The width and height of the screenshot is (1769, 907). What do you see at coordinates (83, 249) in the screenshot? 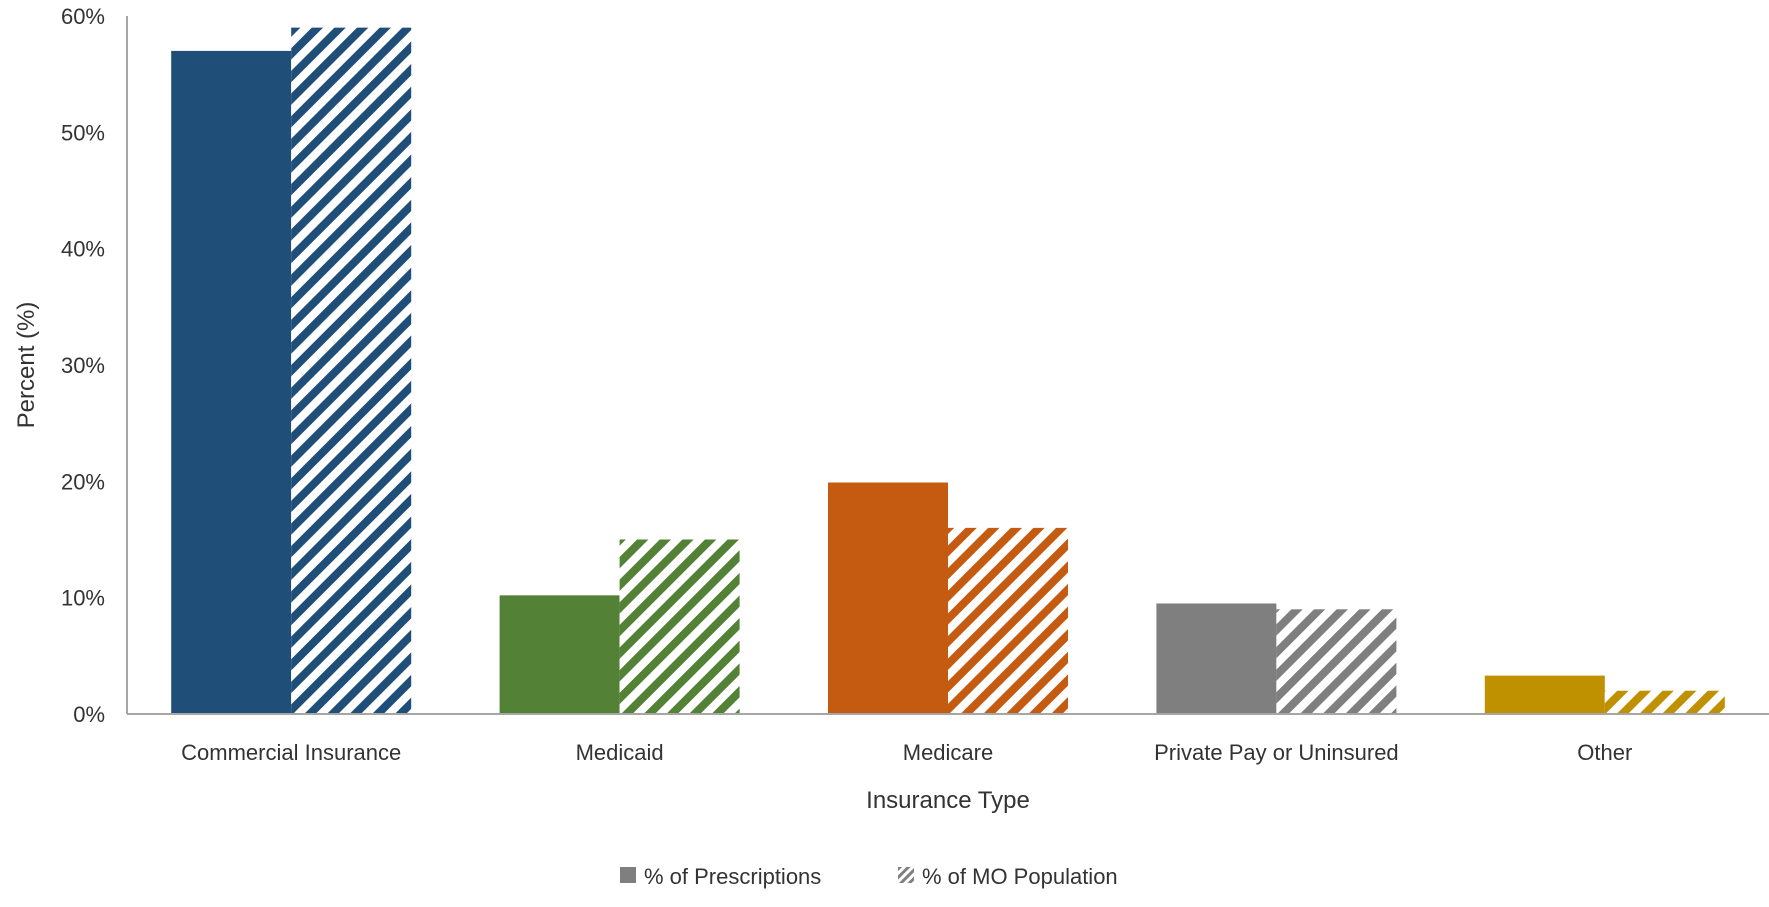
I see `y-tick-label: 40%` at bounding box center [83, 249].